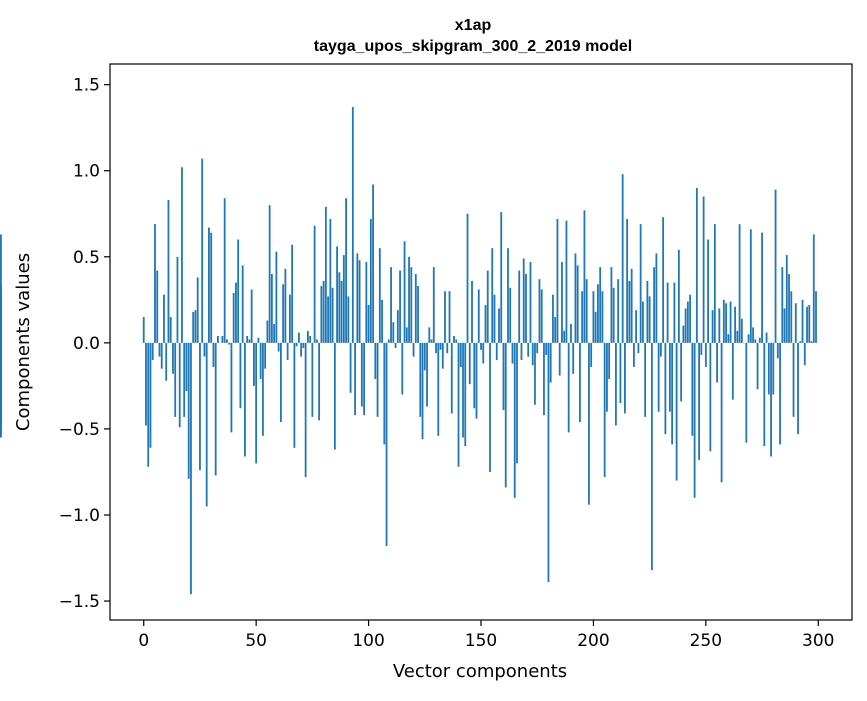  What do you see at coordinates (481, 641) in the screenshot?
I see `x-tick-label: 150` at bounding box center [481, 641].